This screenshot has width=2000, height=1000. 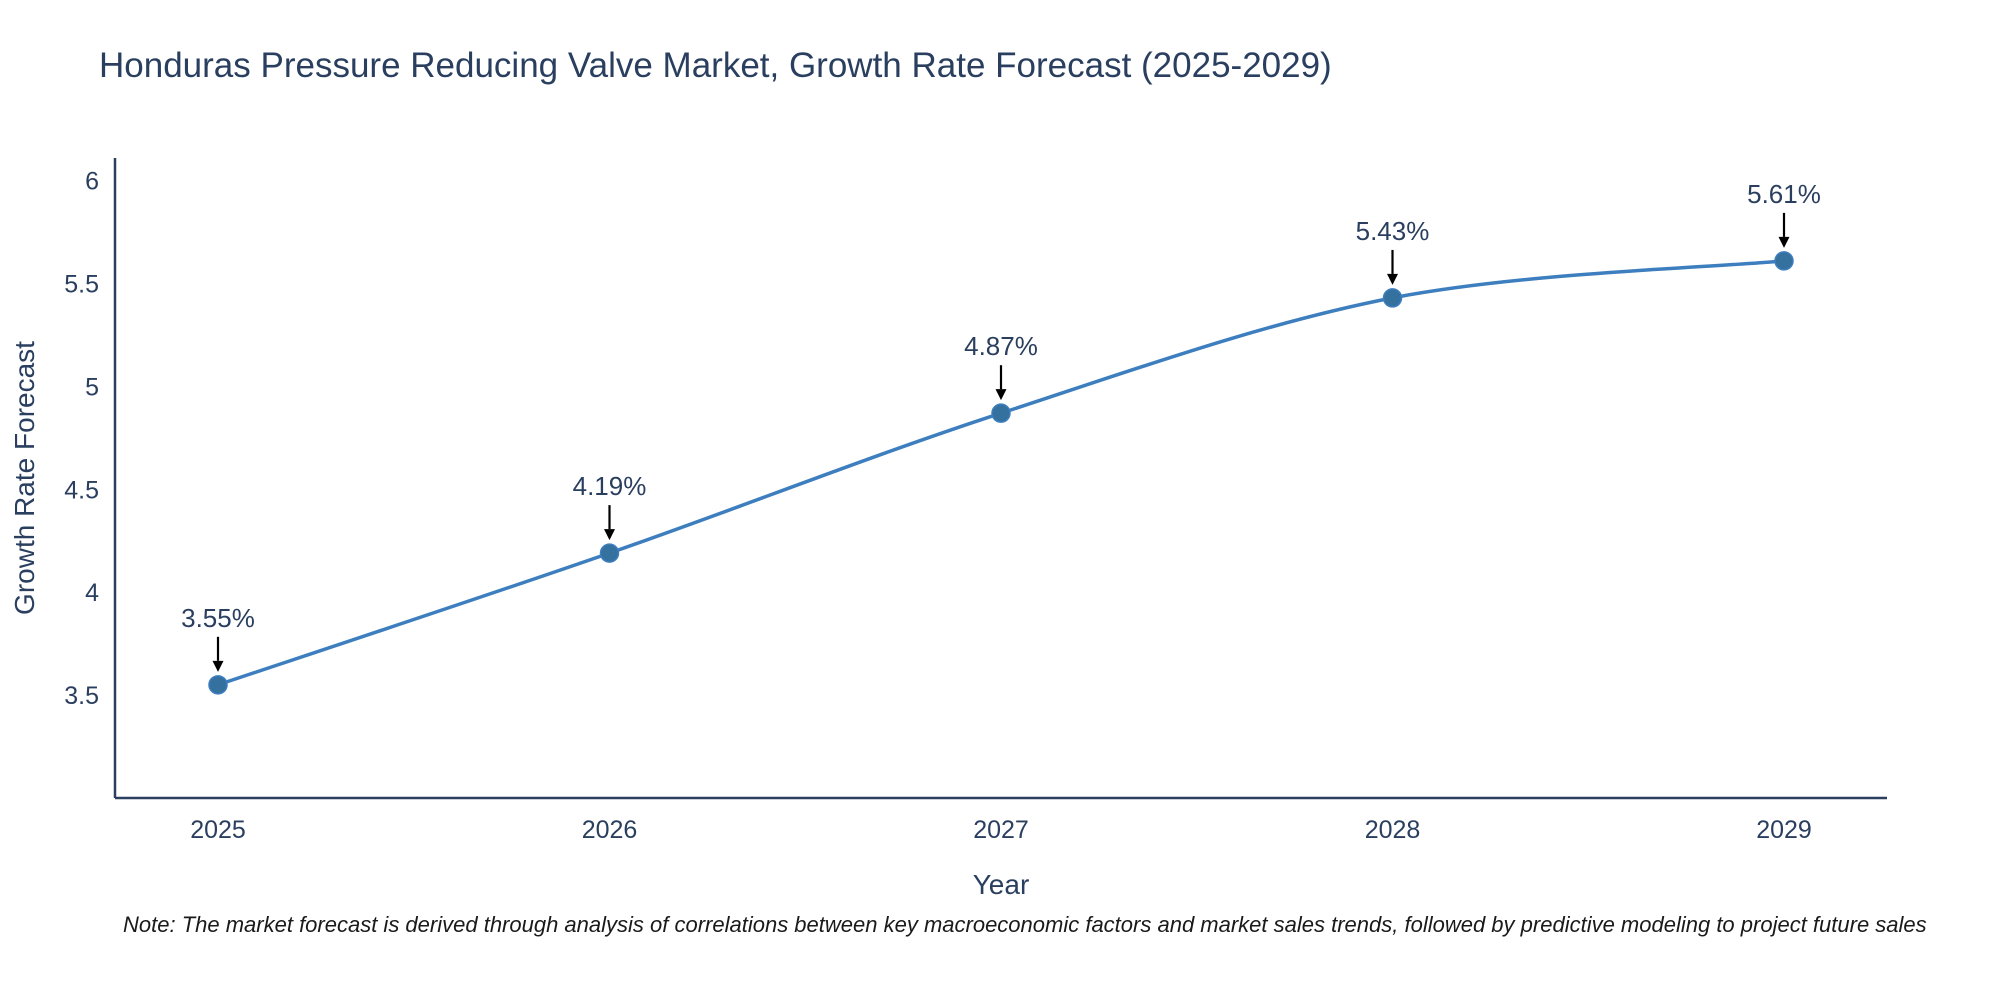 What do you see at coordinates (218, 618) in the screenshot?
I see `annotation-label: 3.55%` at bounding box center [218, 618].